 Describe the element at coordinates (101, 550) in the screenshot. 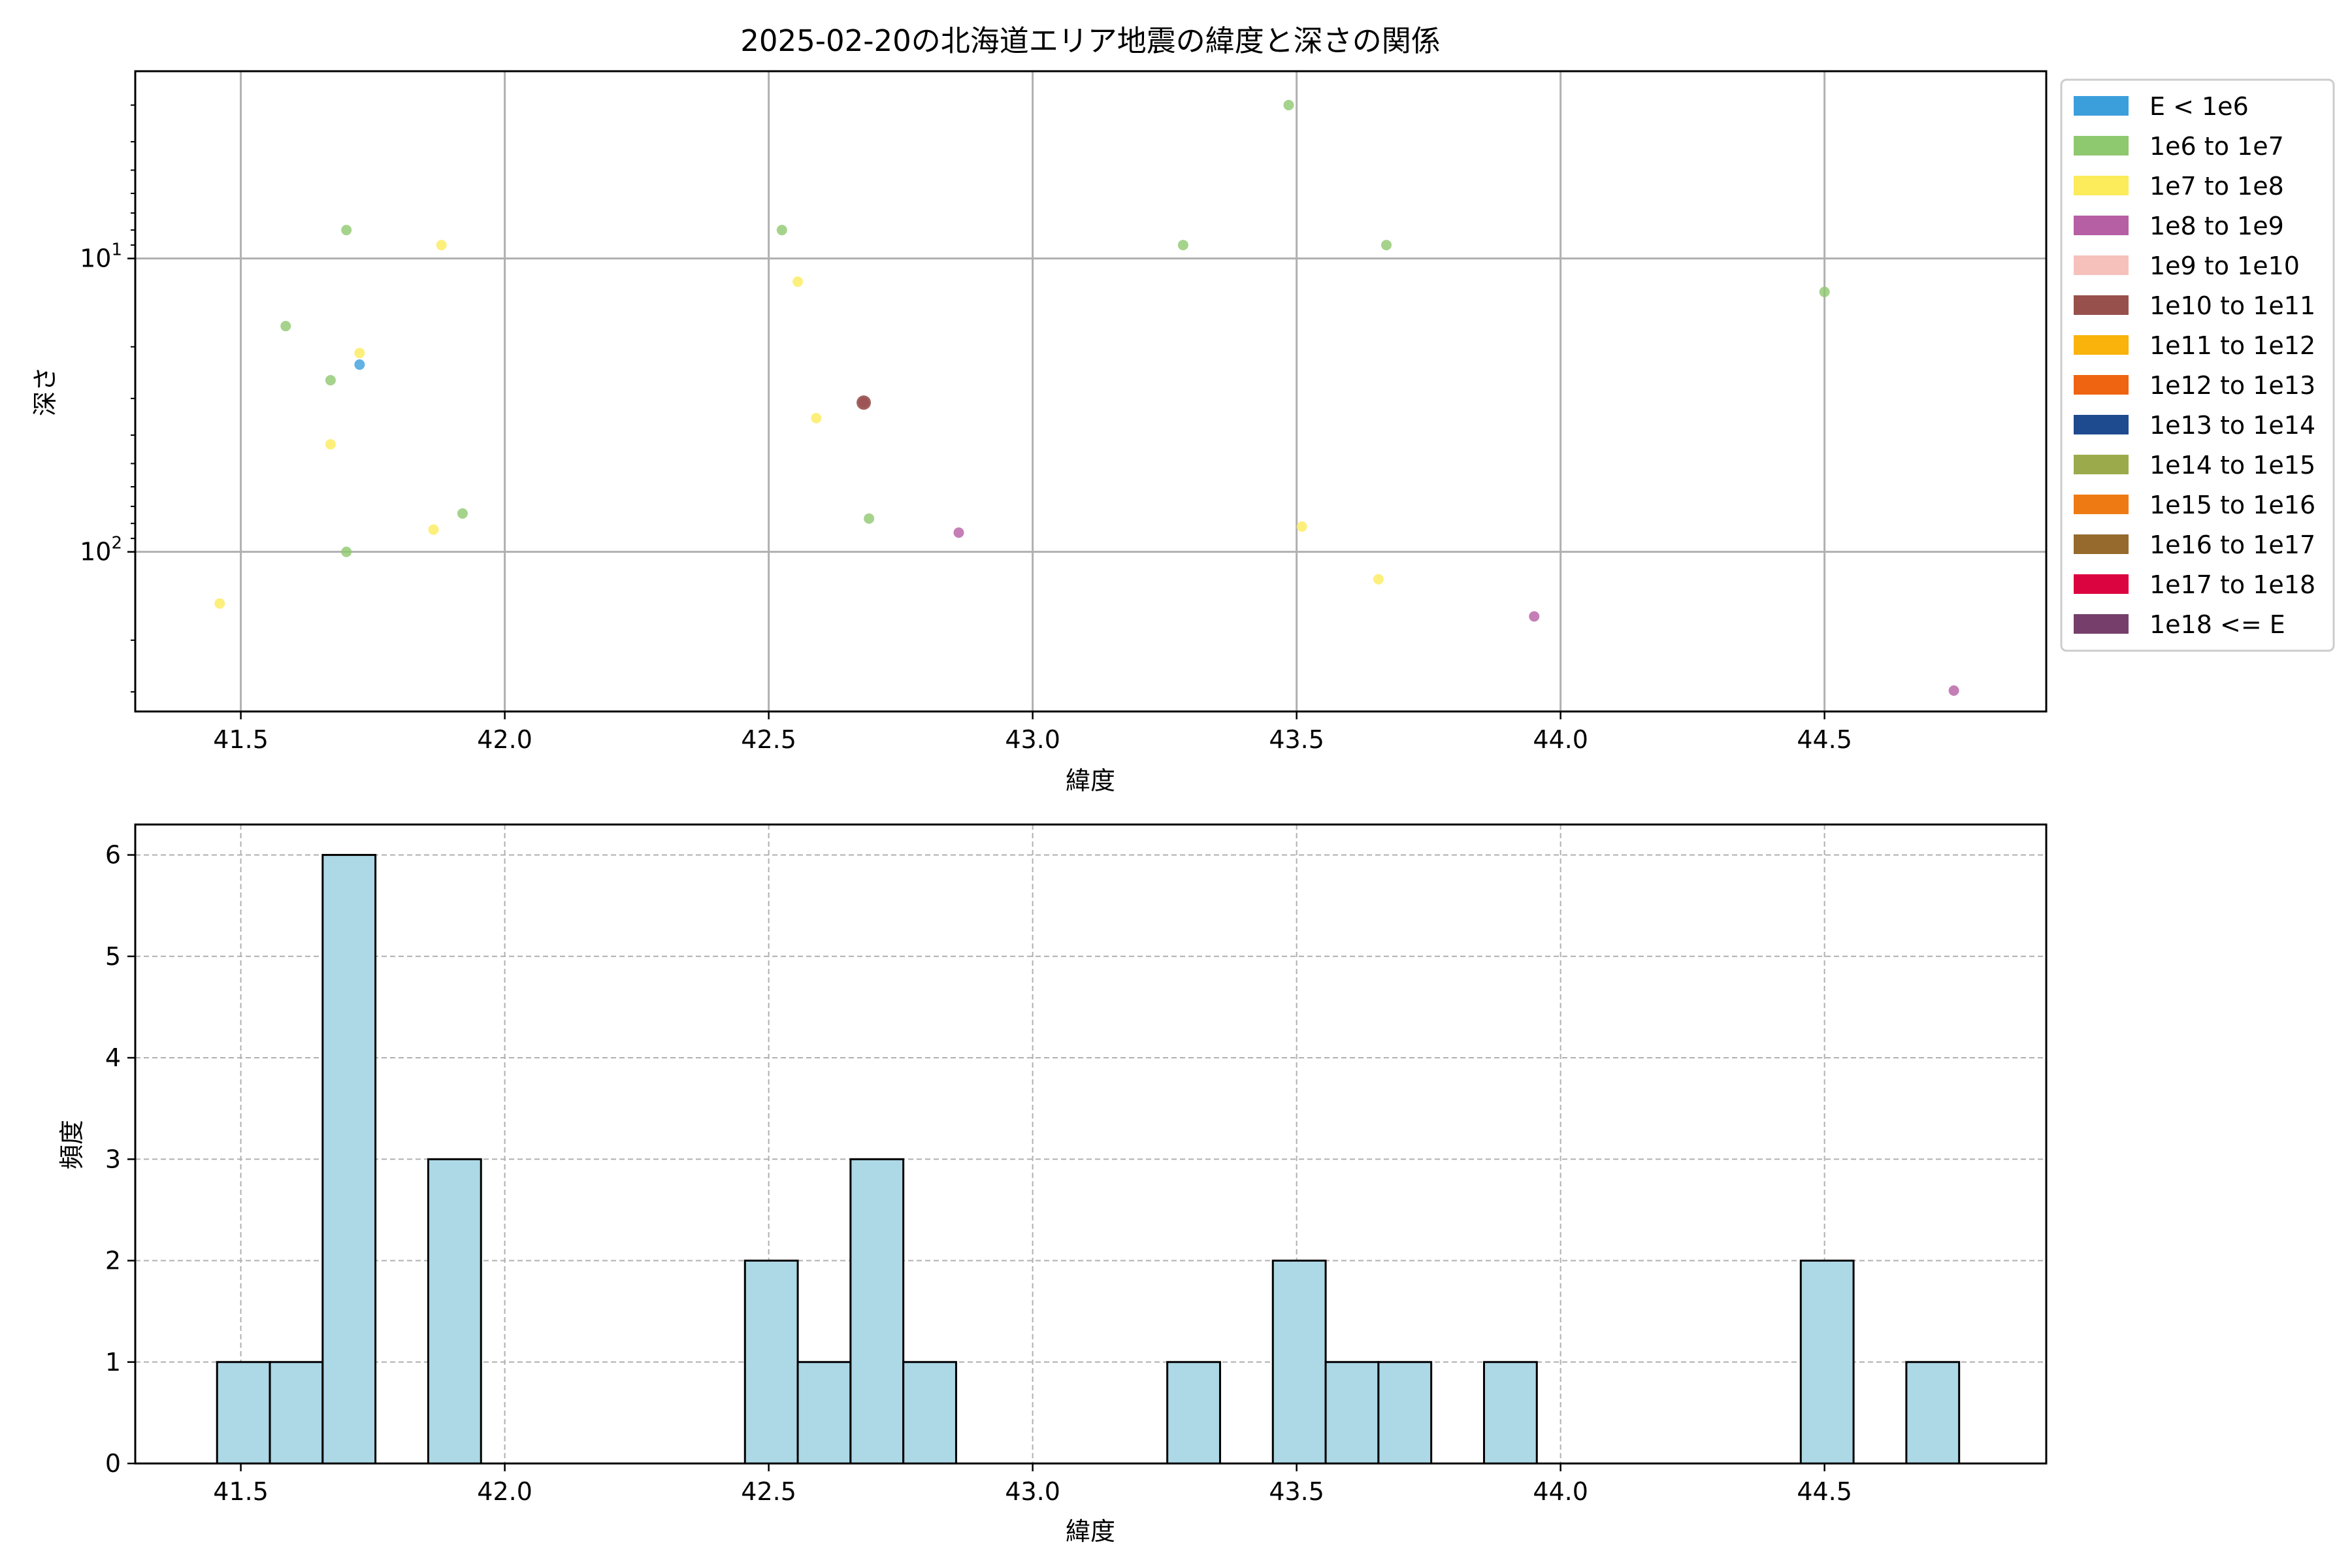

I see `scatter-y-tick-label: 10²` at that location.